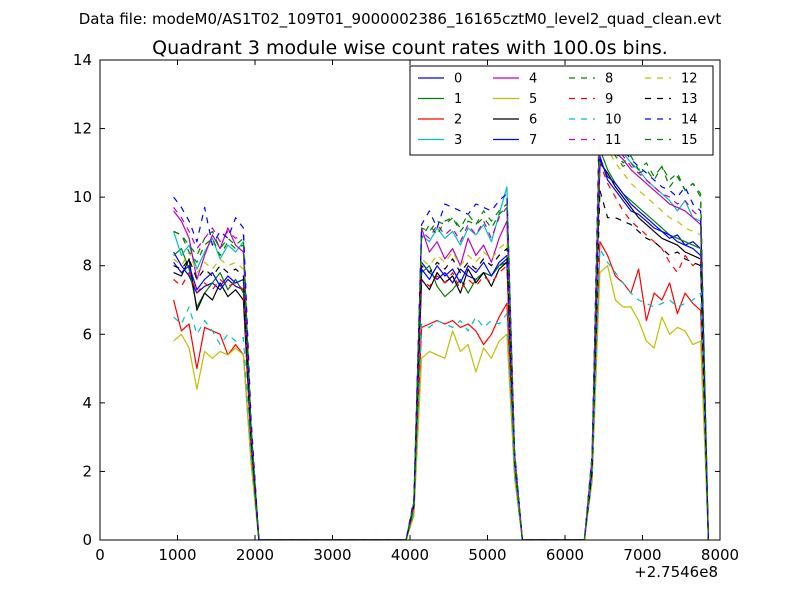 The height and width of the screenshot is (600, 800). Describe the element at coordinates (87, 266) in the screenshot. I see `y-tick-label: 8` at that location.